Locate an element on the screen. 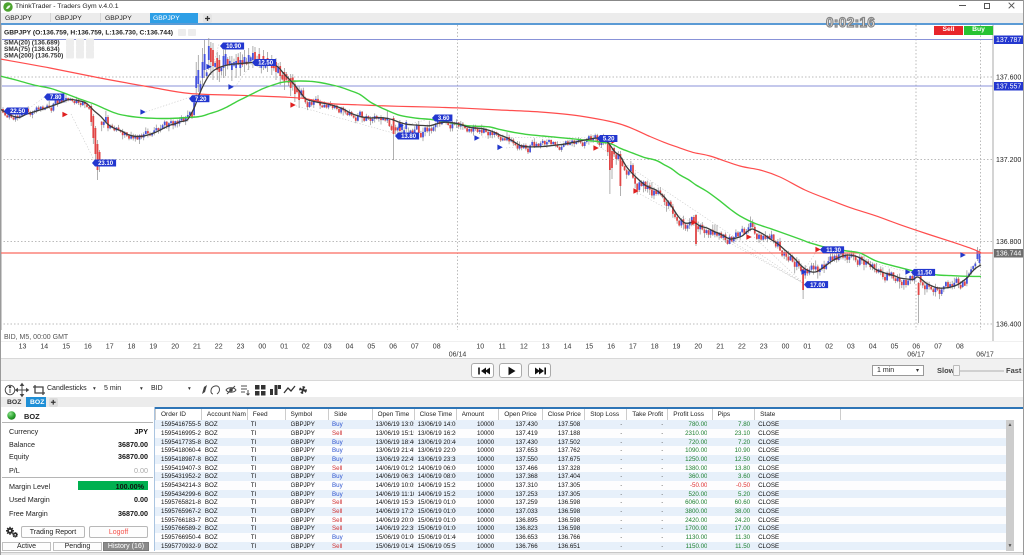 The height and width of the screenshot is (555, 1024). svg-text: 10.90 is located at coordinates (234, 47).